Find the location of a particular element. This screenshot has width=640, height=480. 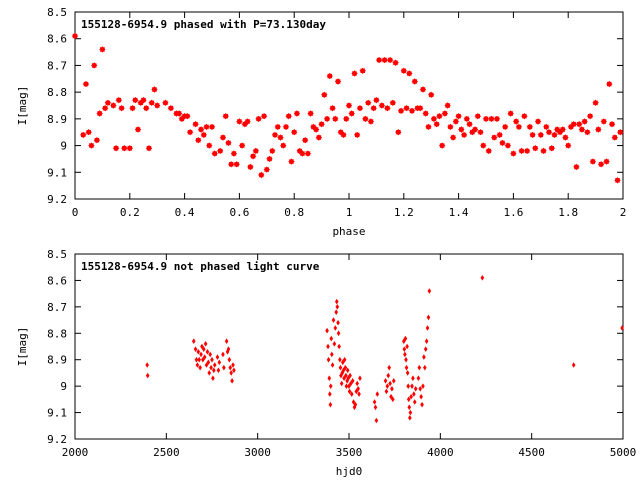

x-tick-label: 1.2 is located at coordinates (404, 212).